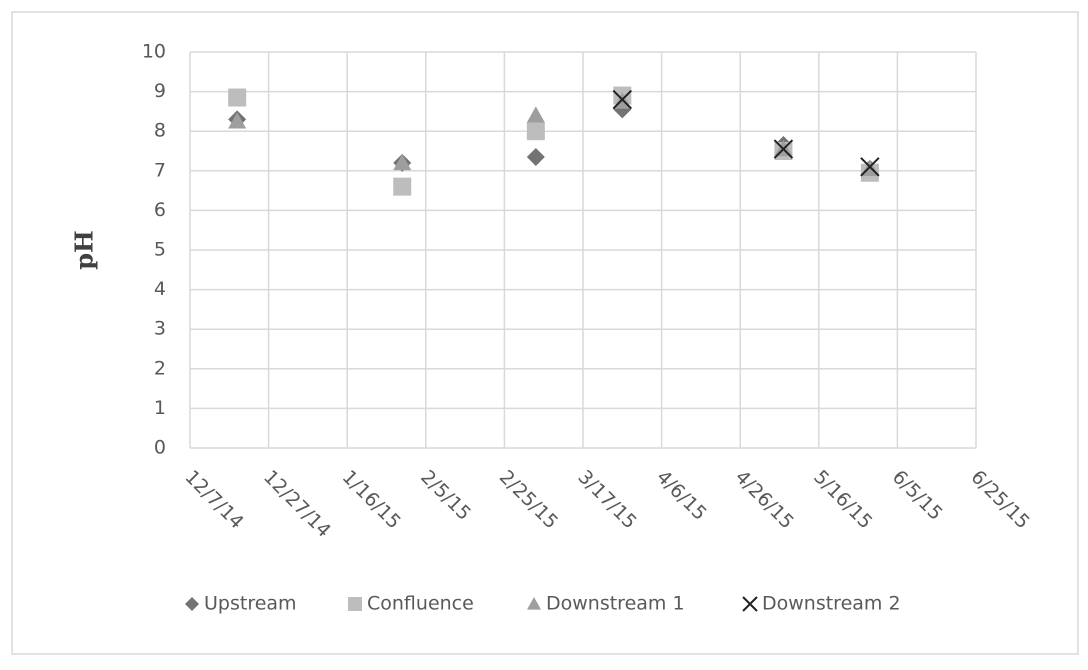  What do you see at coordinates (160, 448) in the screenshot?
I see `y-tick-label: 0` at bounding box center [160, 448].